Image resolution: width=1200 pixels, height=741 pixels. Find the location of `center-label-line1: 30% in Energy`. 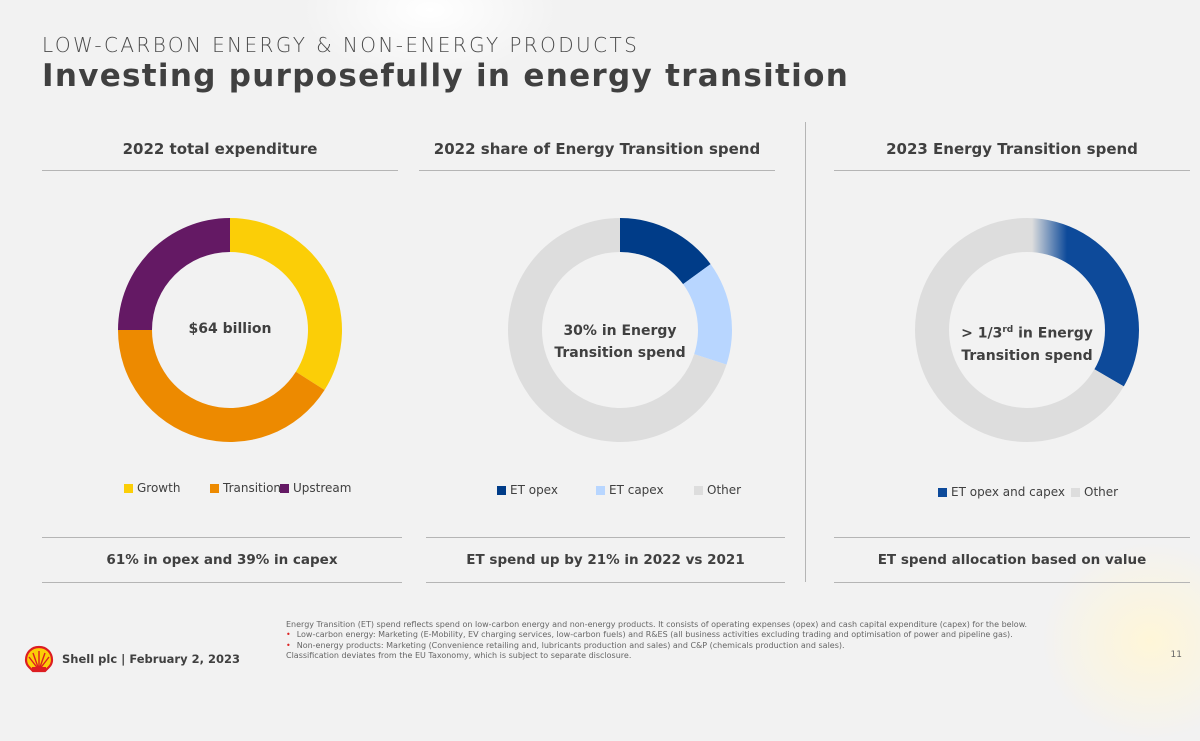

center-label-line1: 30% in Energy is located at coordinates (620, 331).